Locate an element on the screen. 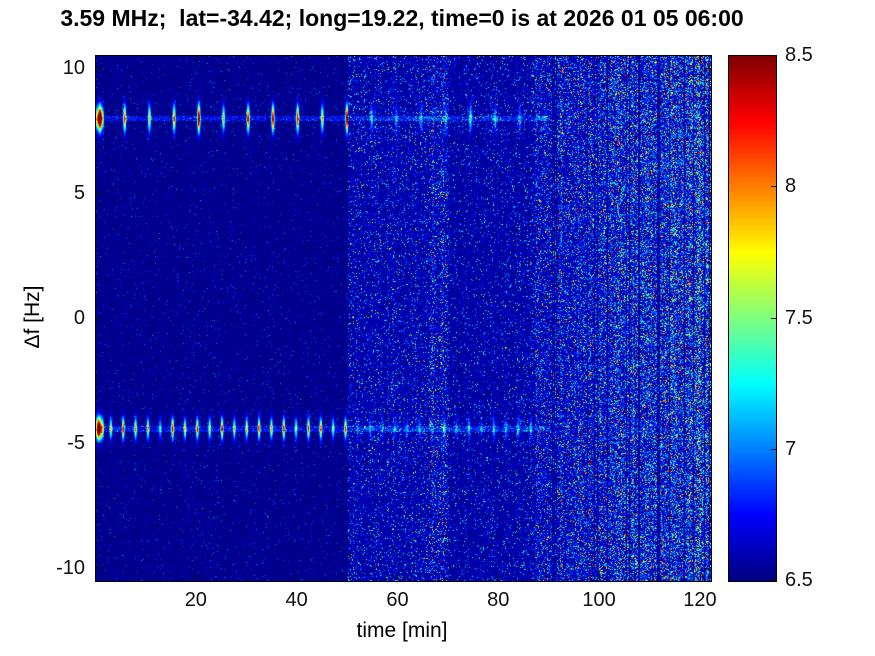 Image resolution: width=875 pixels, height=656 pixels. colorbar-gradient is located at coordinates (752, 318).